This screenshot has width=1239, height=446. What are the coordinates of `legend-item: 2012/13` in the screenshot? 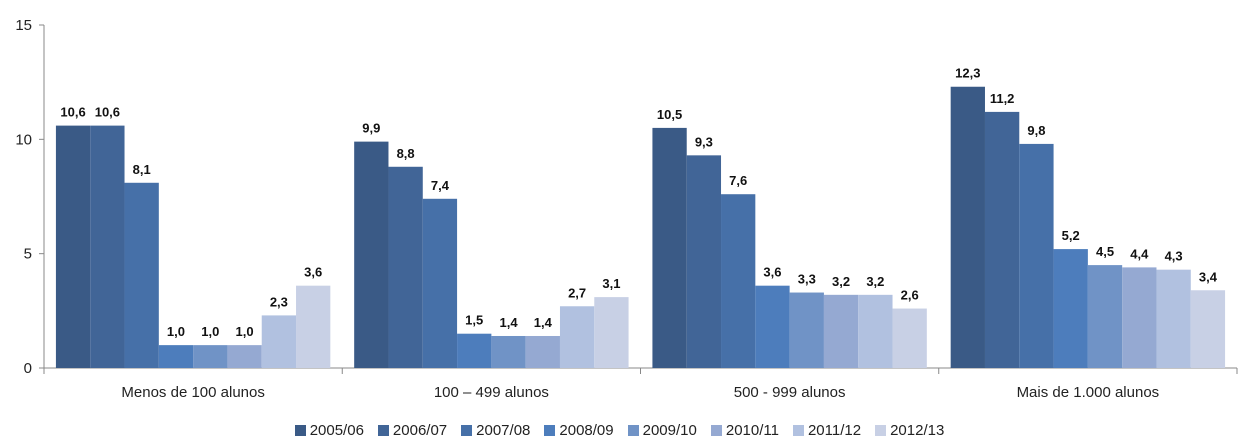 It's located at (909, 430).